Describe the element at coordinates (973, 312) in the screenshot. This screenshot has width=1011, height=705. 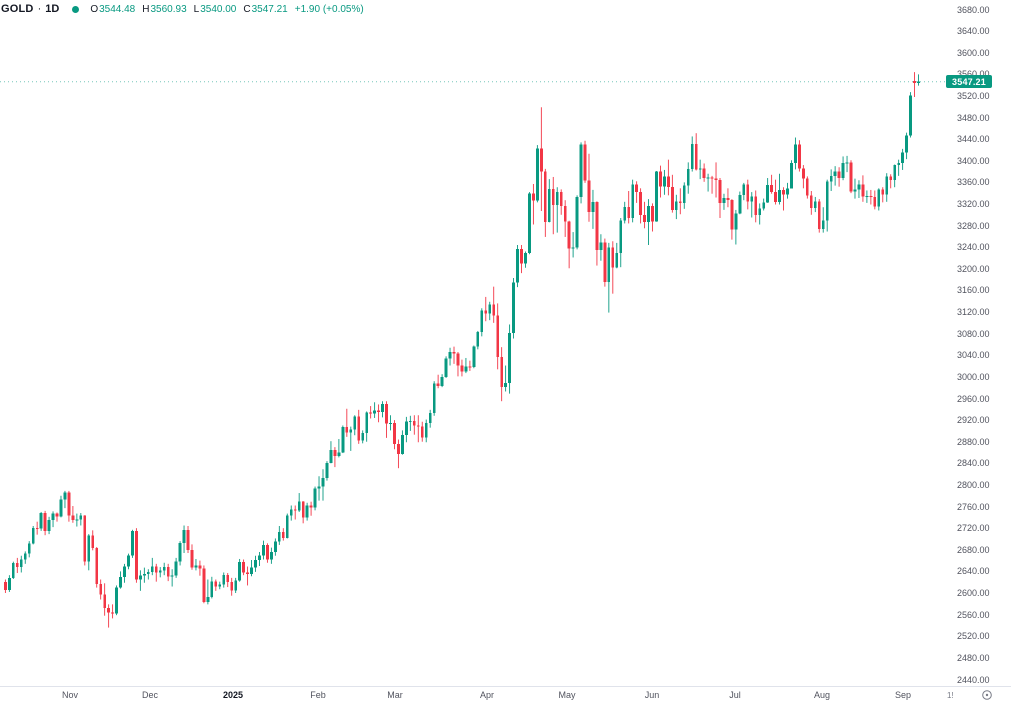
I see `price-tick-label: 3120.00` at that location.